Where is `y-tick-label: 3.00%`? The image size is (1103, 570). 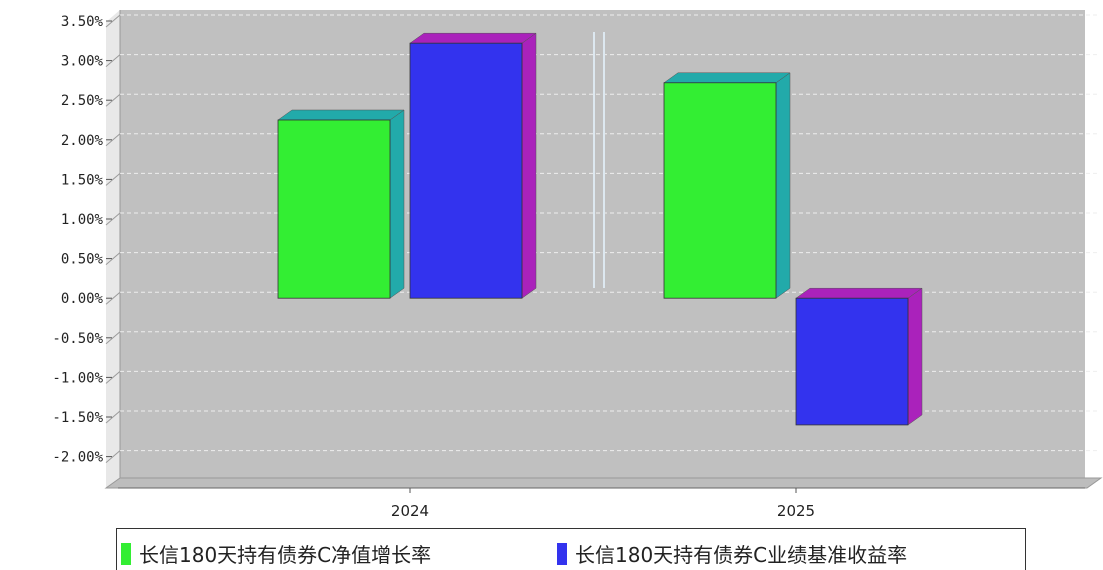 y-tick-label: 3.00% is located at coordinates (82, 62).